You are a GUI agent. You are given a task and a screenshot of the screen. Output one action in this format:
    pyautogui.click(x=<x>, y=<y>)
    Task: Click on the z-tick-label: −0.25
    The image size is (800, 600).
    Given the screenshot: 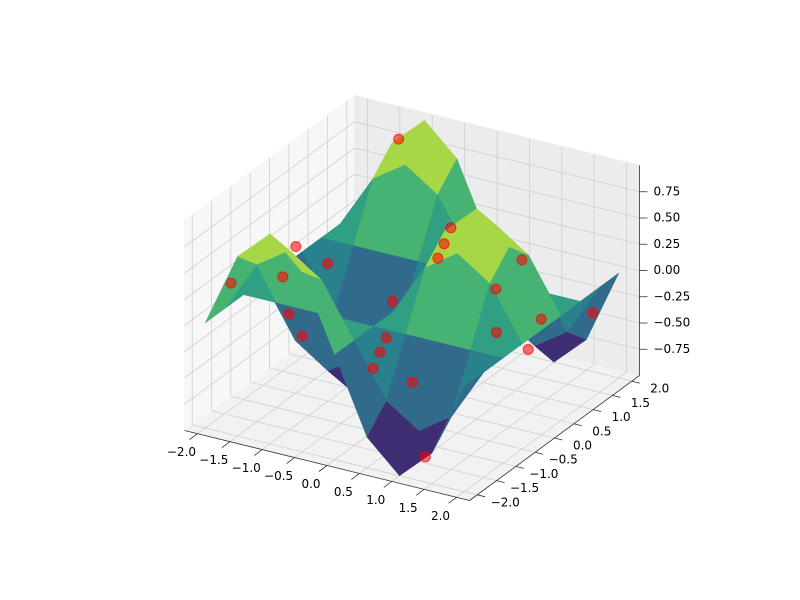 What is the action you would take?
    pyautogui.click(x=672, y=296)
    